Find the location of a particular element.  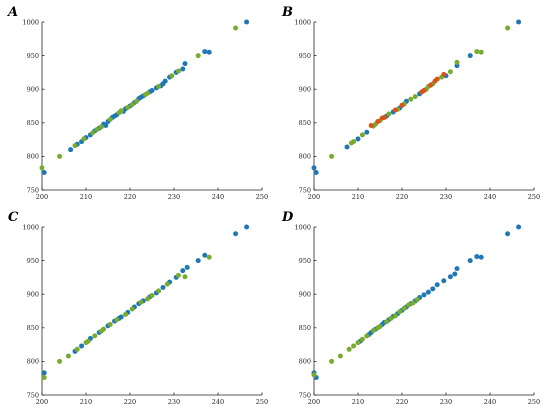

y-tick-label-d: 950 is located at coordinates (305, 261).